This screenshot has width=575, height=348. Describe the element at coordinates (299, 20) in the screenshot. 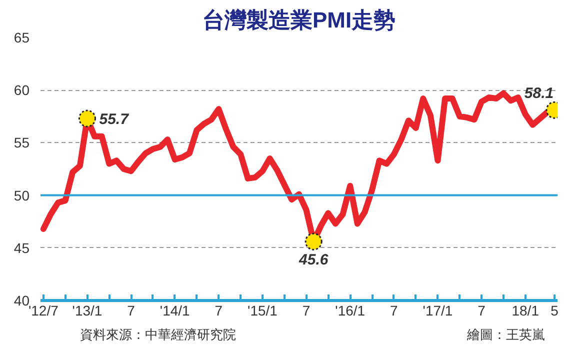

I see `chart-title: 台灣製造業PMI走勢` at that location.